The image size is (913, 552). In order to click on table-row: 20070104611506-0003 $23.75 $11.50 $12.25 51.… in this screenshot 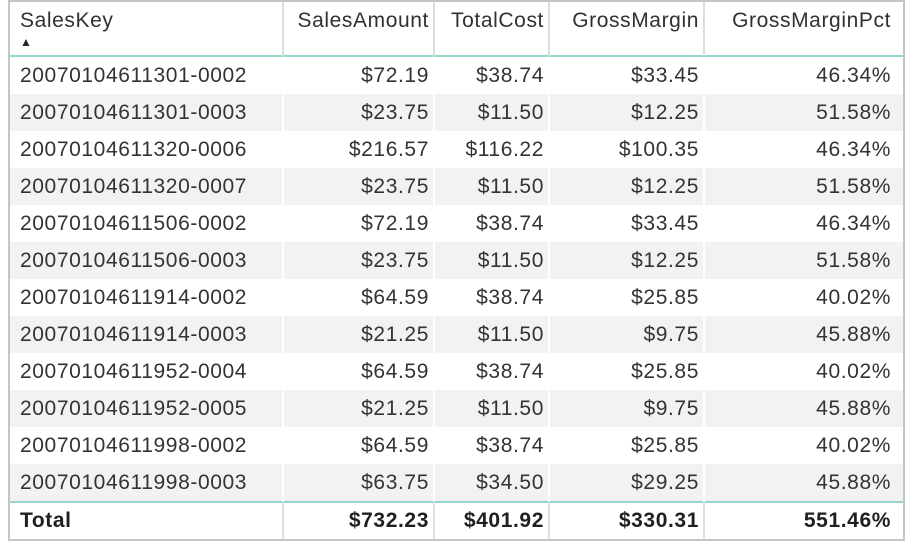, I will do `click(456, 260)`.